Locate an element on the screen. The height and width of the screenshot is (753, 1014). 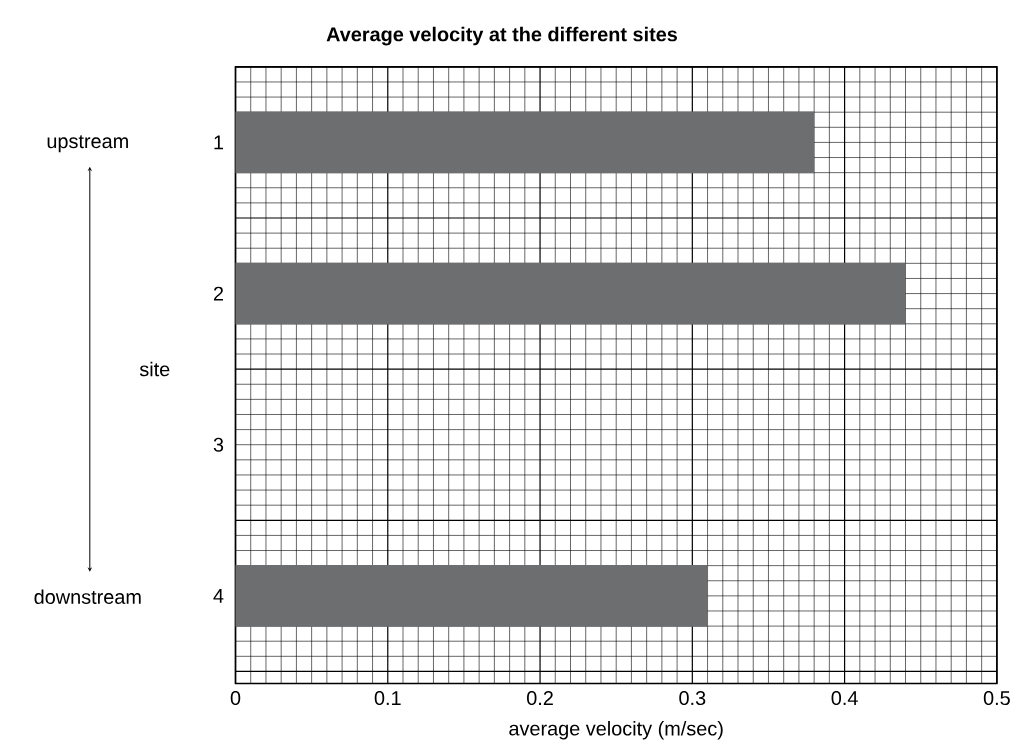
x-tick-label: 0 is located at coordinates (235, 697).